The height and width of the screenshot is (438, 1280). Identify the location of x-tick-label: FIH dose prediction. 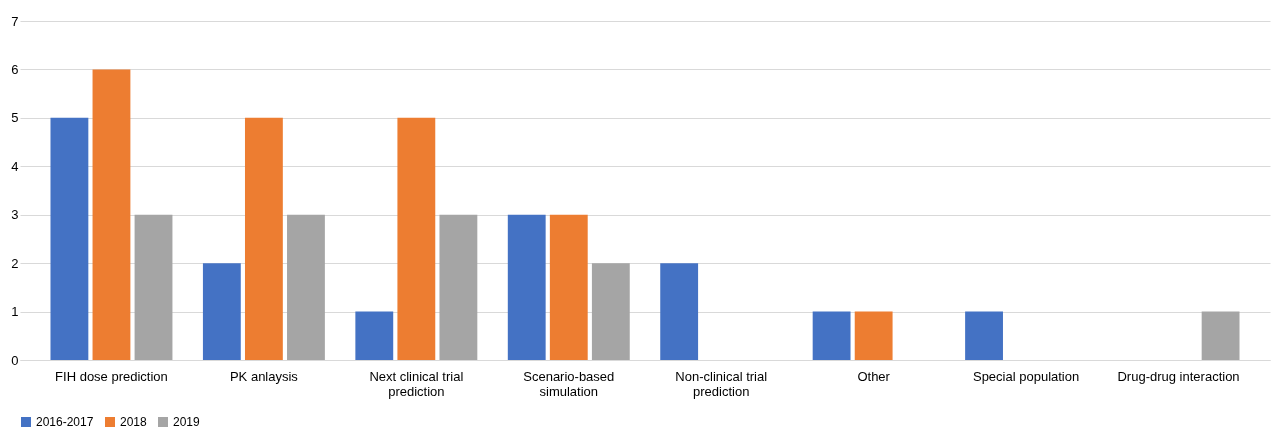
(111, 376).